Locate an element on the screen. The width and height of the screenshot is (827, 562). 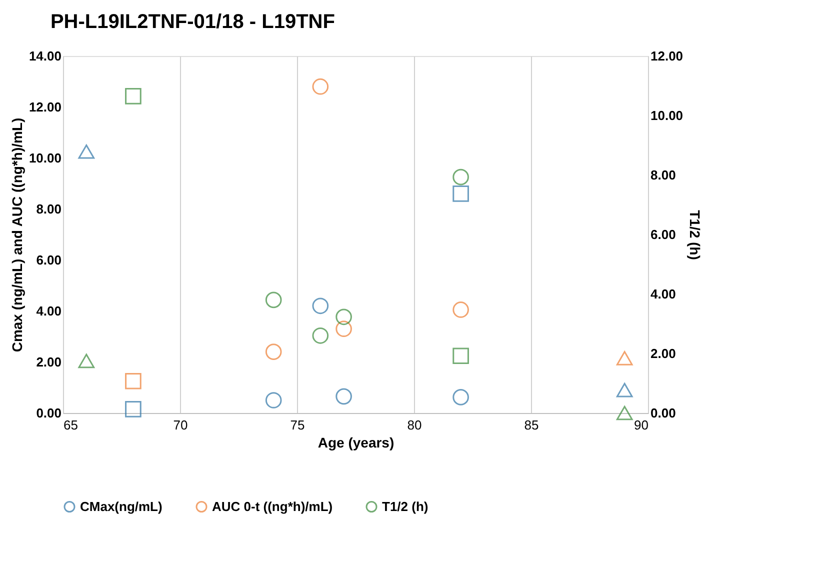
x-tick-label: 70 is located at coordinates (180, 425).